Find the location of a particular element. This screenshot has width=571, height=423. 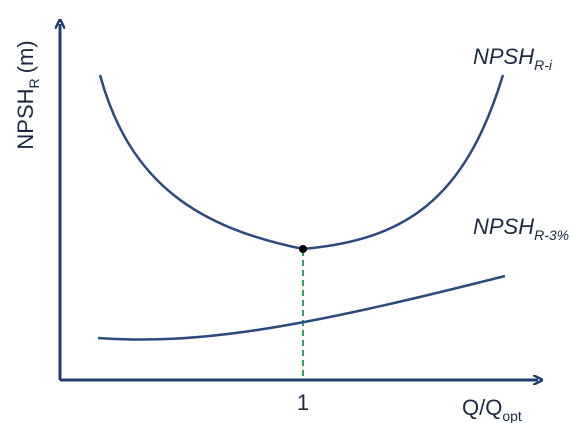

y-label-unit: (m) is located at coordinates (25, 56).